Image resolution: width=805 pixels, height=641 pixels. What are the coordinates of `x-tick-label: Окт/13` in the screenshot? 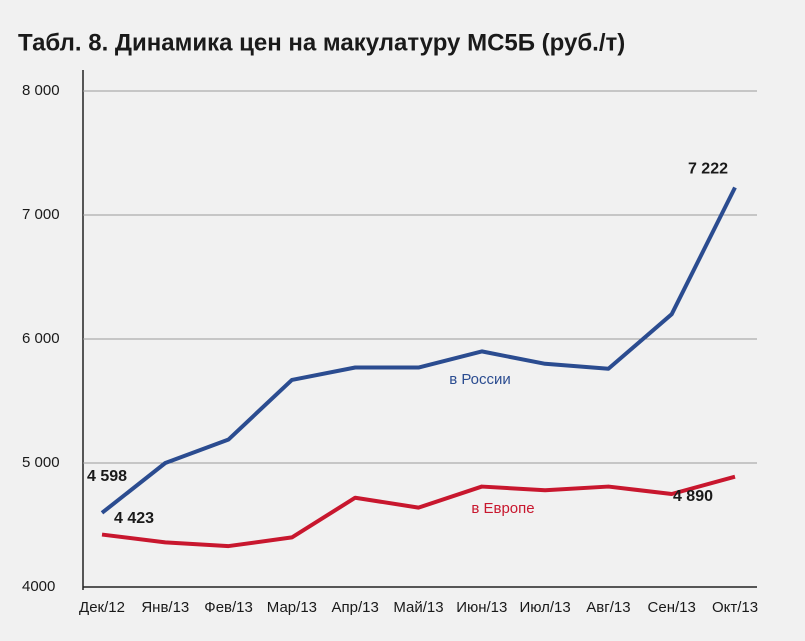 It's located at (735, 607).